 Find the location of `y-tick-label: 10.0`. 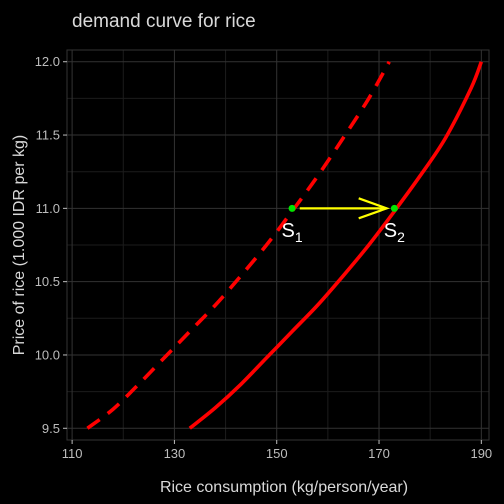

y-tick-label: 10.0 is located at coordinates (47, 354).